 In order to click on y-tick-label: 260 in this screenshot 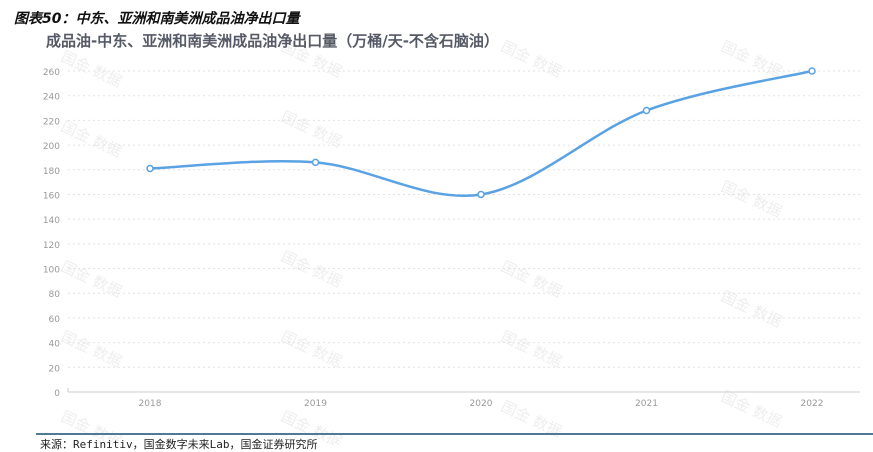, I will do `click(51, 73)`.